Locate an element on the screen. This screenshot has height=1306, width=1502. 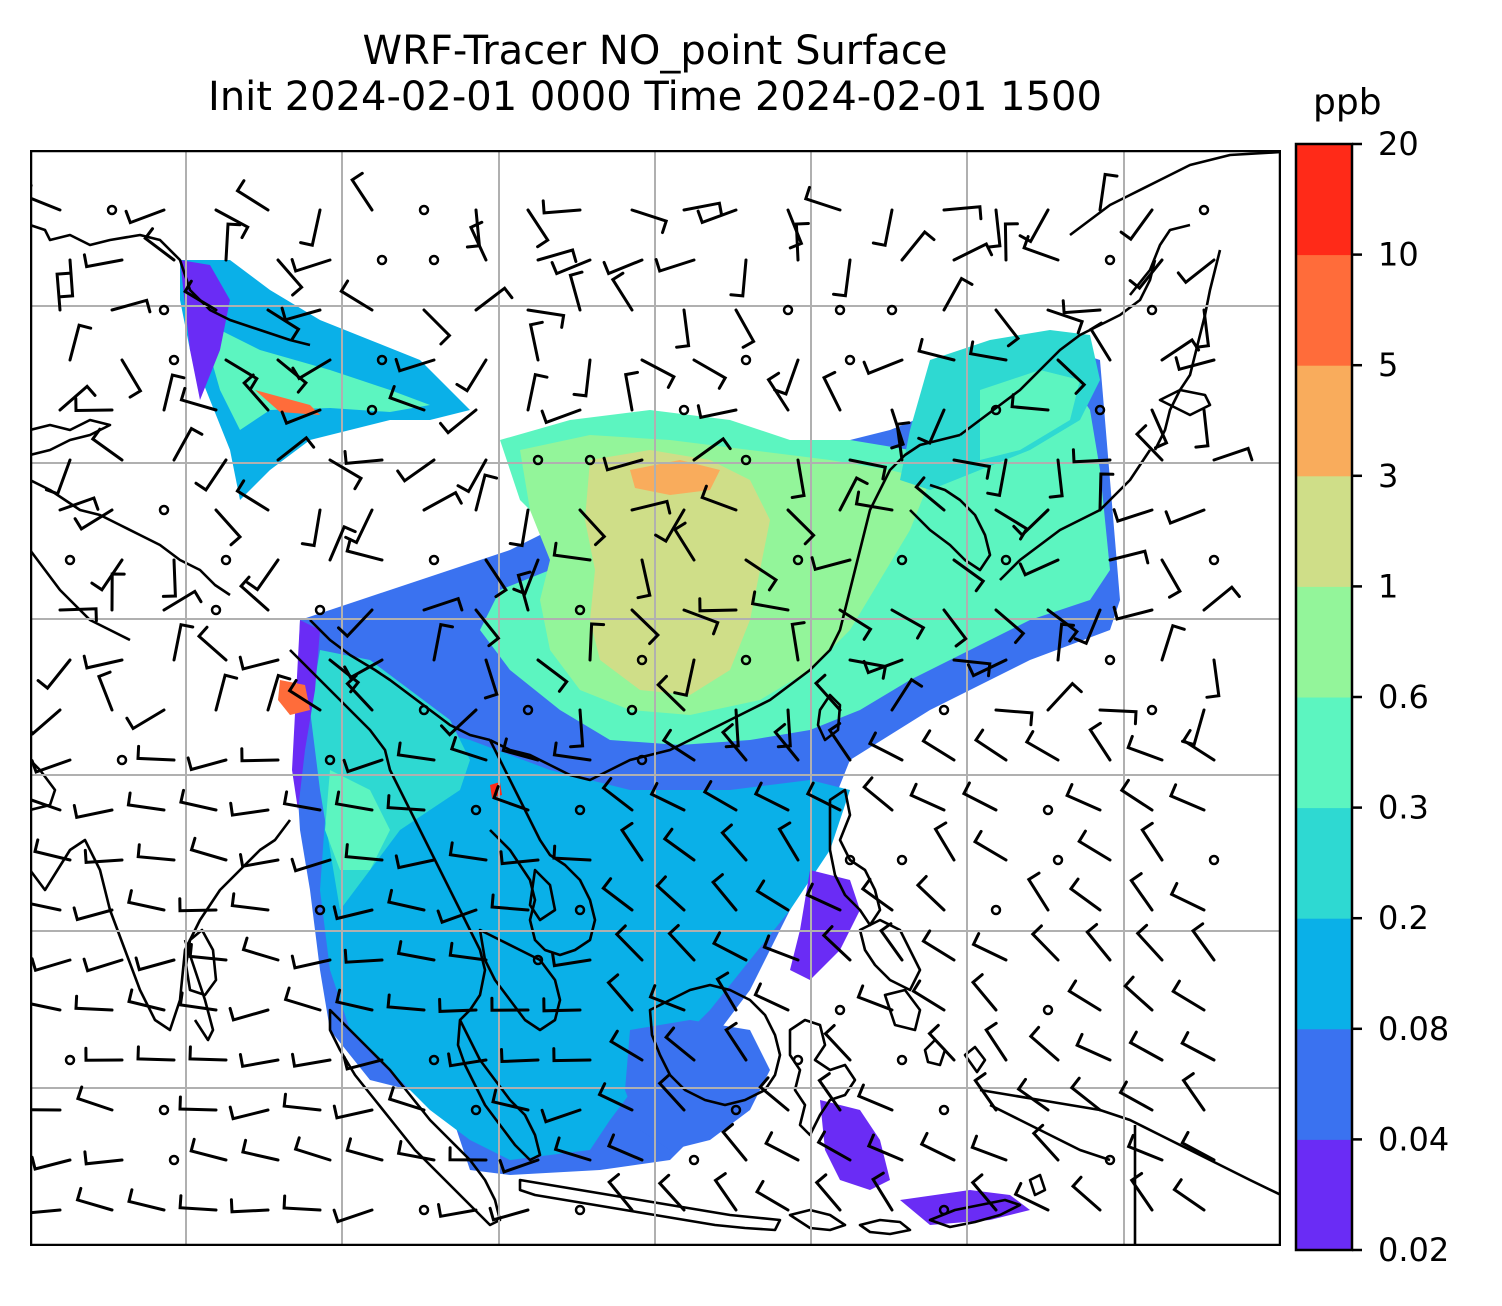
colorbar-tick-label: 20 is located at coordinates (1398, 144).